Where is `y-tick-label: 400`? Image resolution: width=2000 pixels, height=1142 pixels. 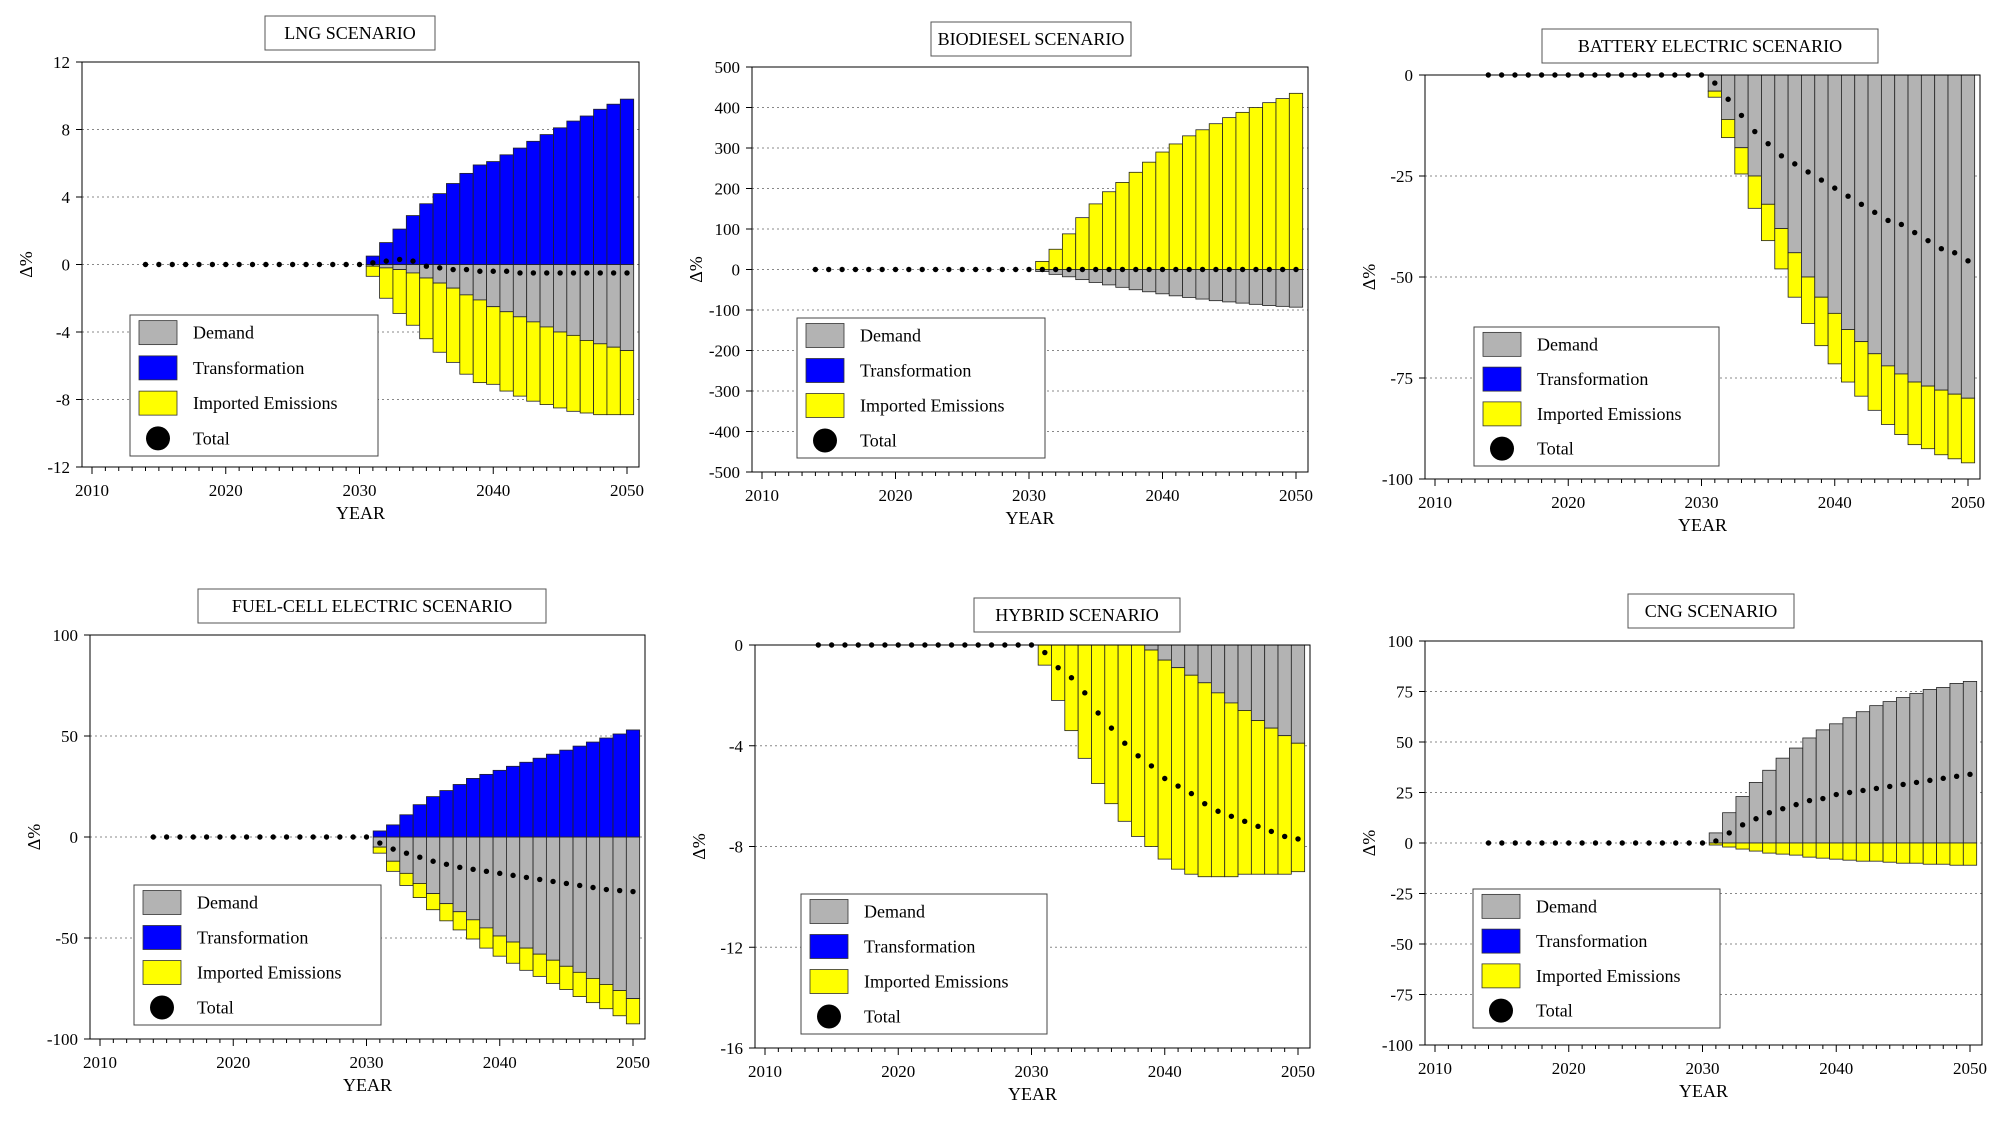
y-tick-label: 400 is located at coordinates (728, 108).